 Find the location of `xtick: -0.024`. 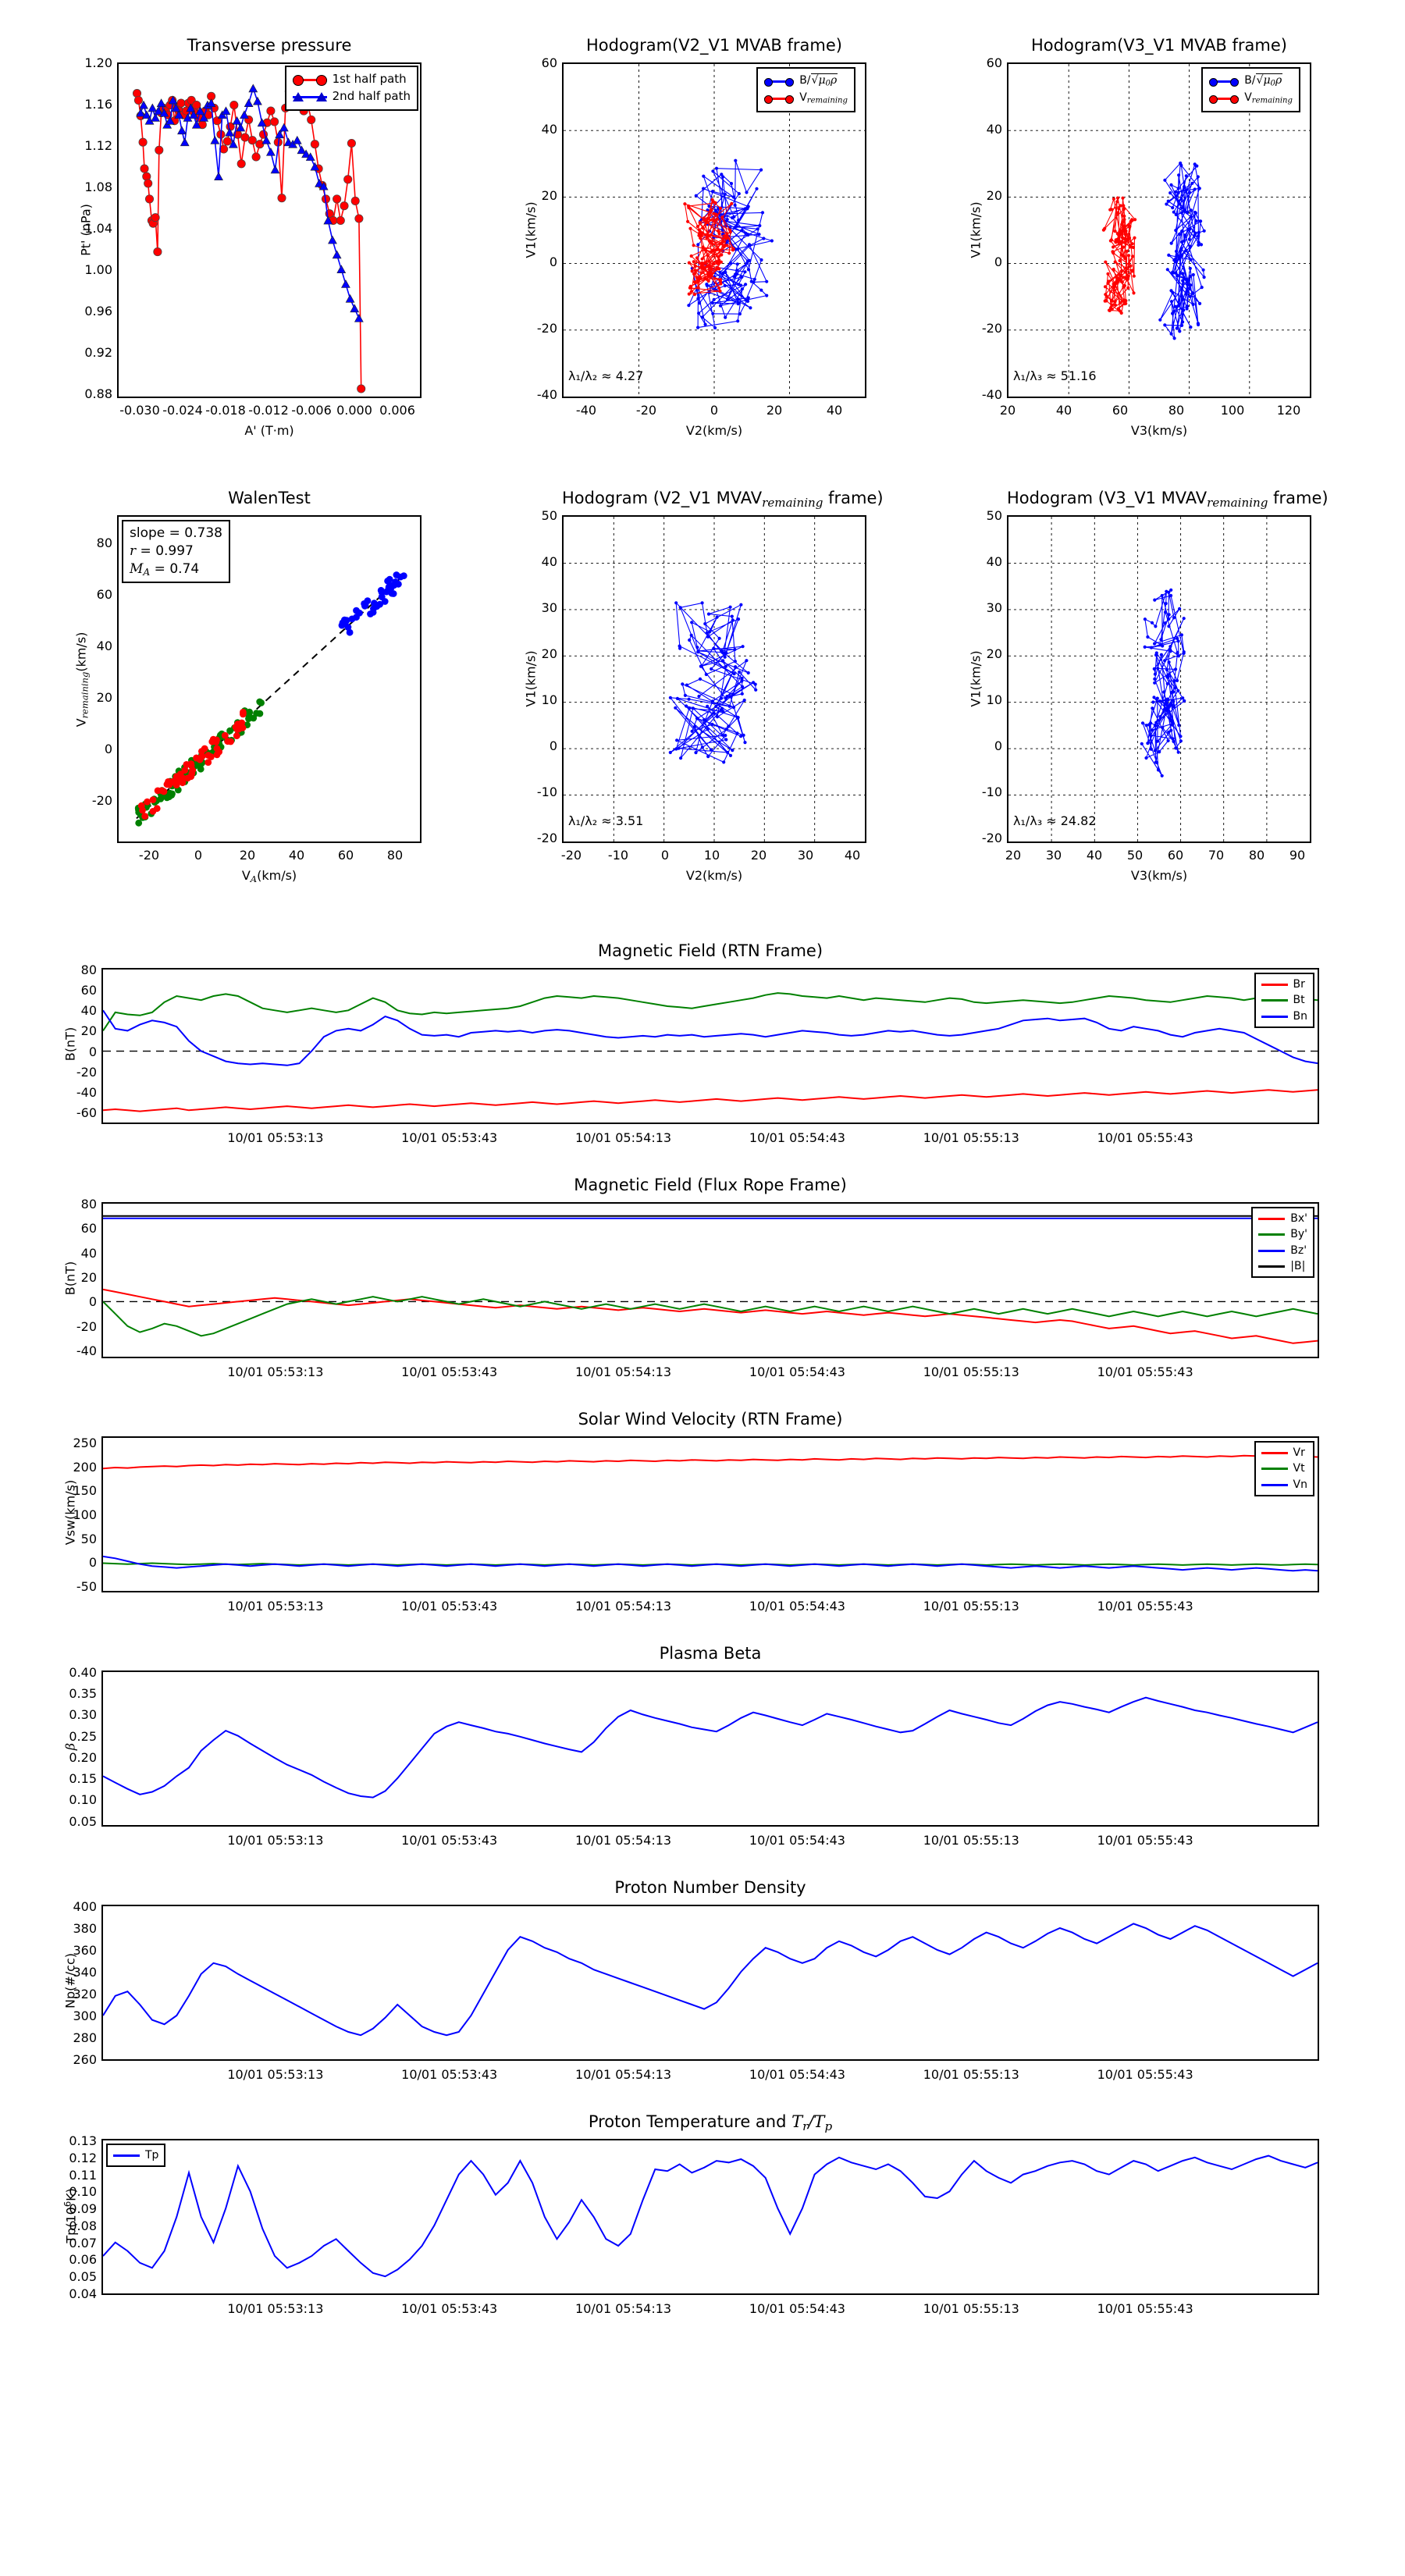

xtick: -0.024 is located at coordinates (182, 410).